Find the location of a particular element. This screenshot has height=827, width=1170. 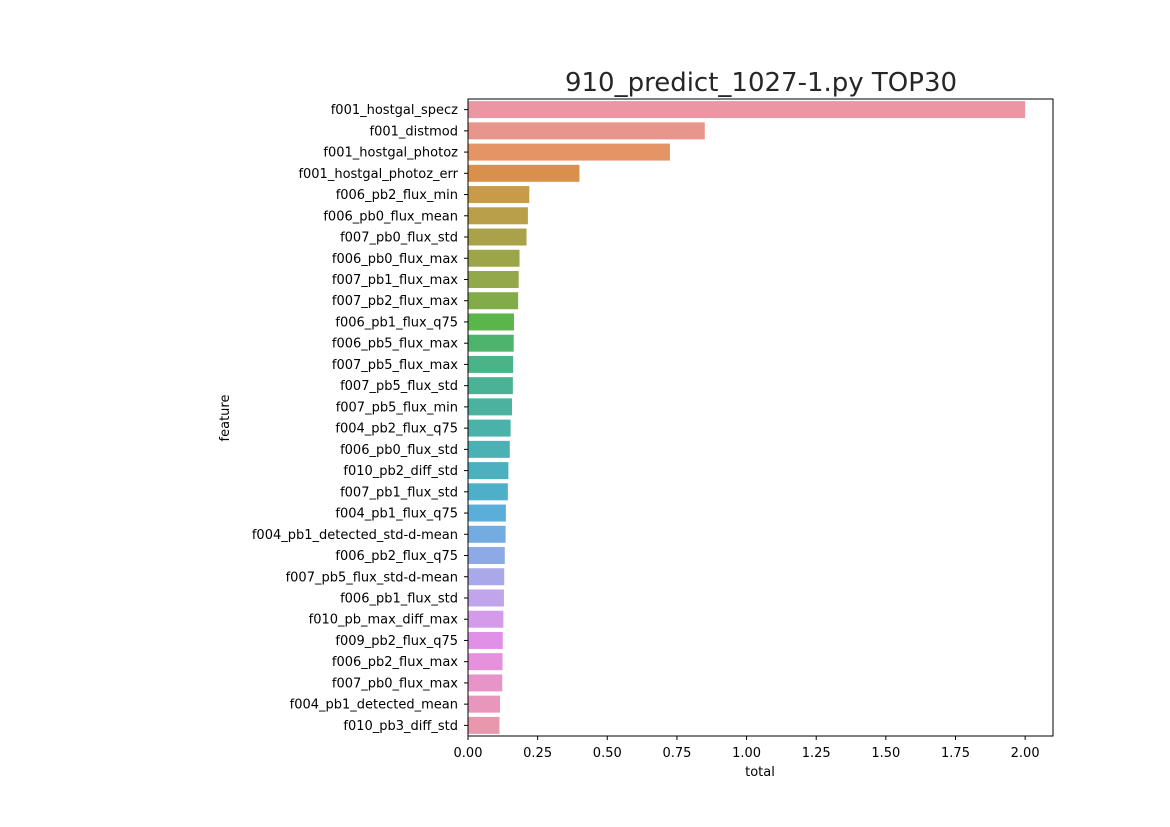

y-tick-label: f007_pb1_flux_max is located at coordinates (395, 280).